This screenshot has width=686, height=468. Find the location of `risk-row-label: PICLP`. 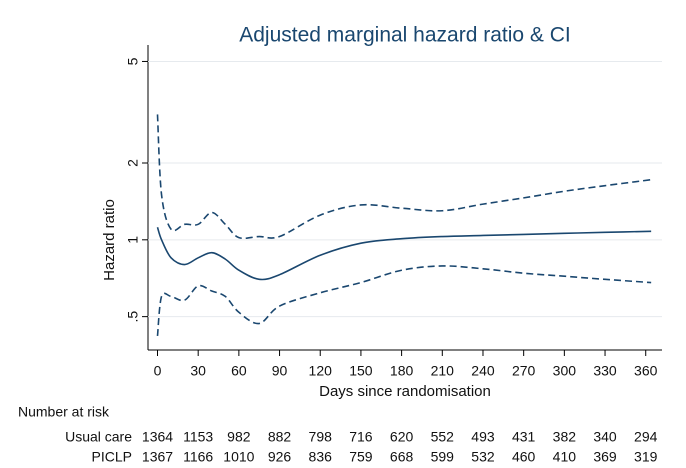

risk-row-label: PICLP is located at coordinates (112, 457).